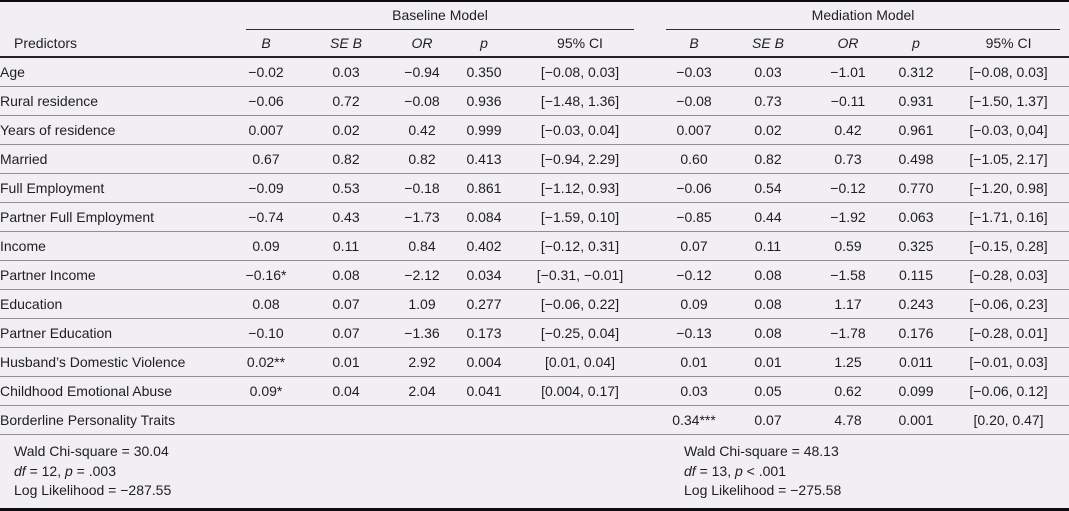  I want to click on mediation-value-cell: [−0.06, 0.12], so click(1008, 391).